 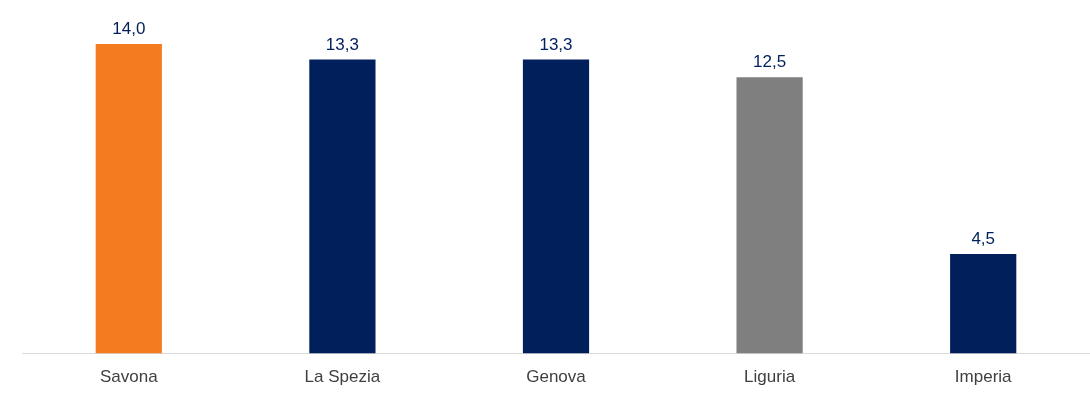 What do you see at coordinates (983, 377) in the screenshot?
I see `x-tick-label: Imperia` at bounding box center [983, 377].